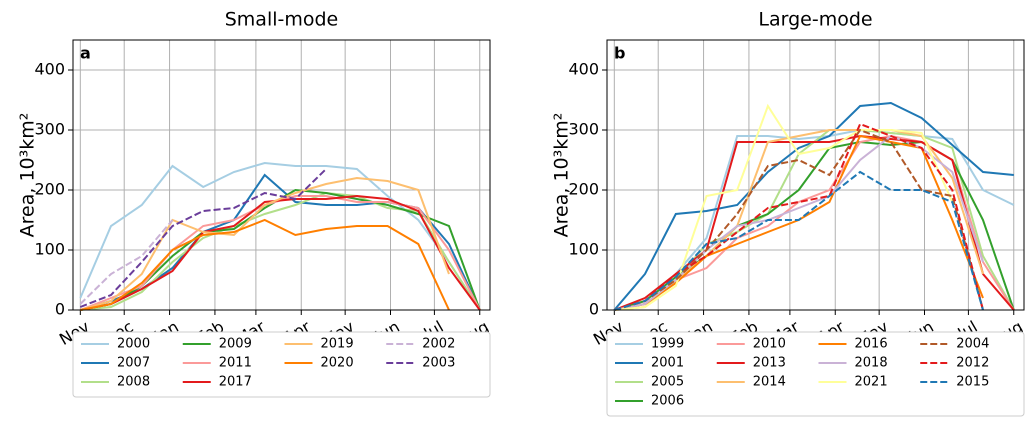  Describe the element at coordinates (972, 363) in the screenshot. I see `legend-label: 2012` at that location.